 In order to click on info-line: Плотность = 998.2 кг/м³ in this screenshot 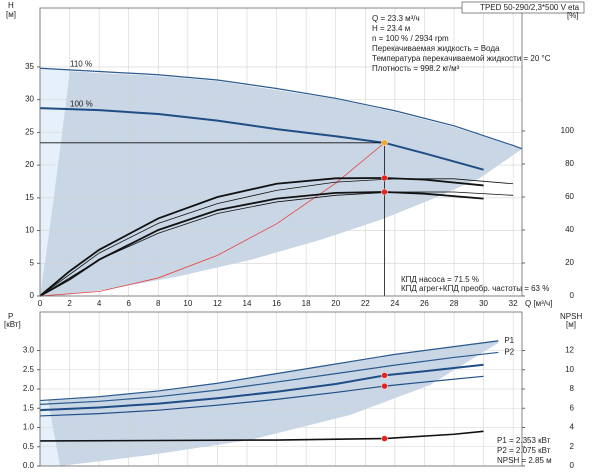, I will do `click(416, 68)`.